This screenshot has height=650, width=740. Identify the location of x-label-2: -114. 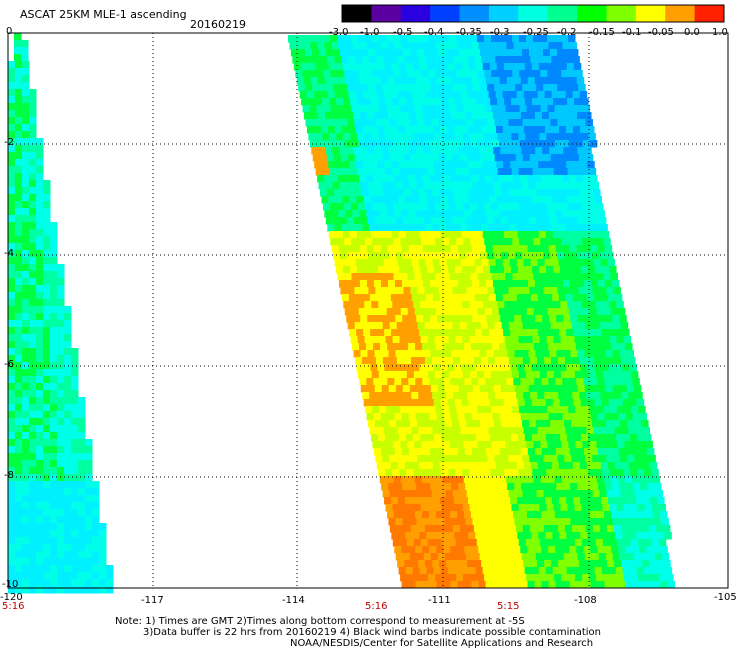
(293, 600).